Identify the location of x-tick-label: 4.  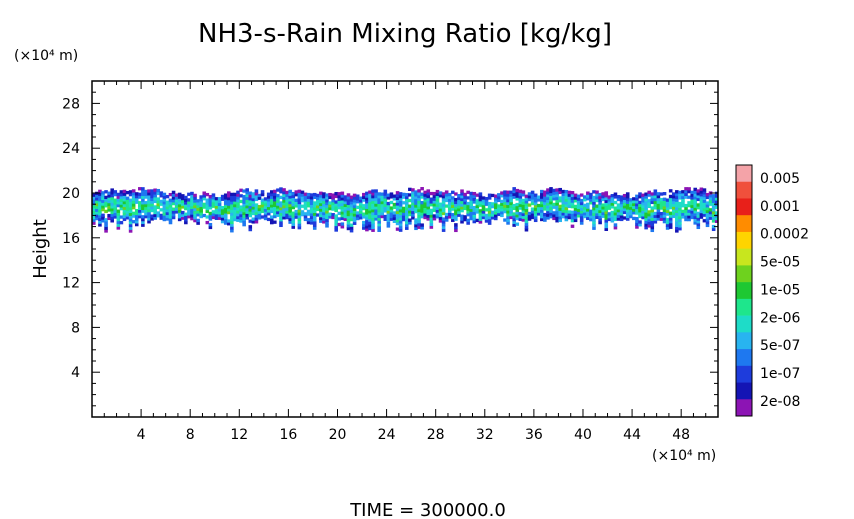
(141, 435).